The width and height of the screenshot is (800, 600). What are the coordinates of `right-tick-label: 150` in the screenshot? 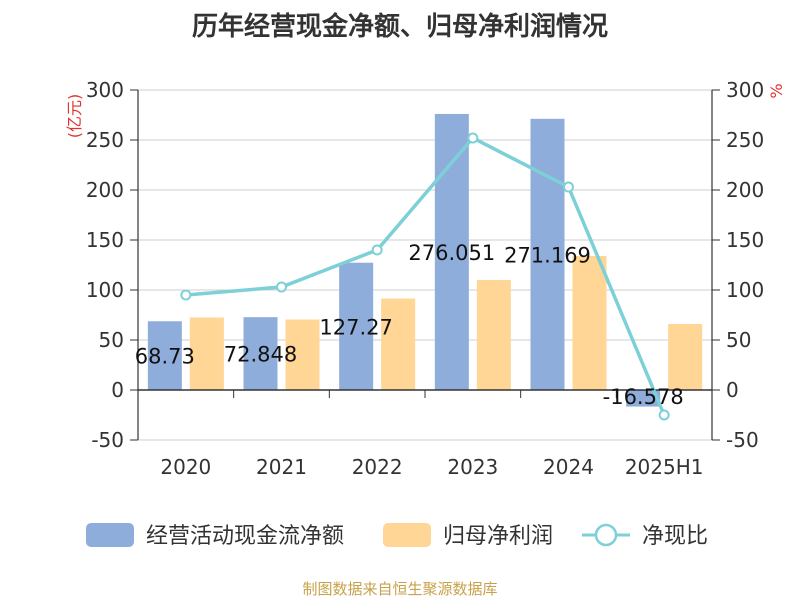 It's located at (745, 240).